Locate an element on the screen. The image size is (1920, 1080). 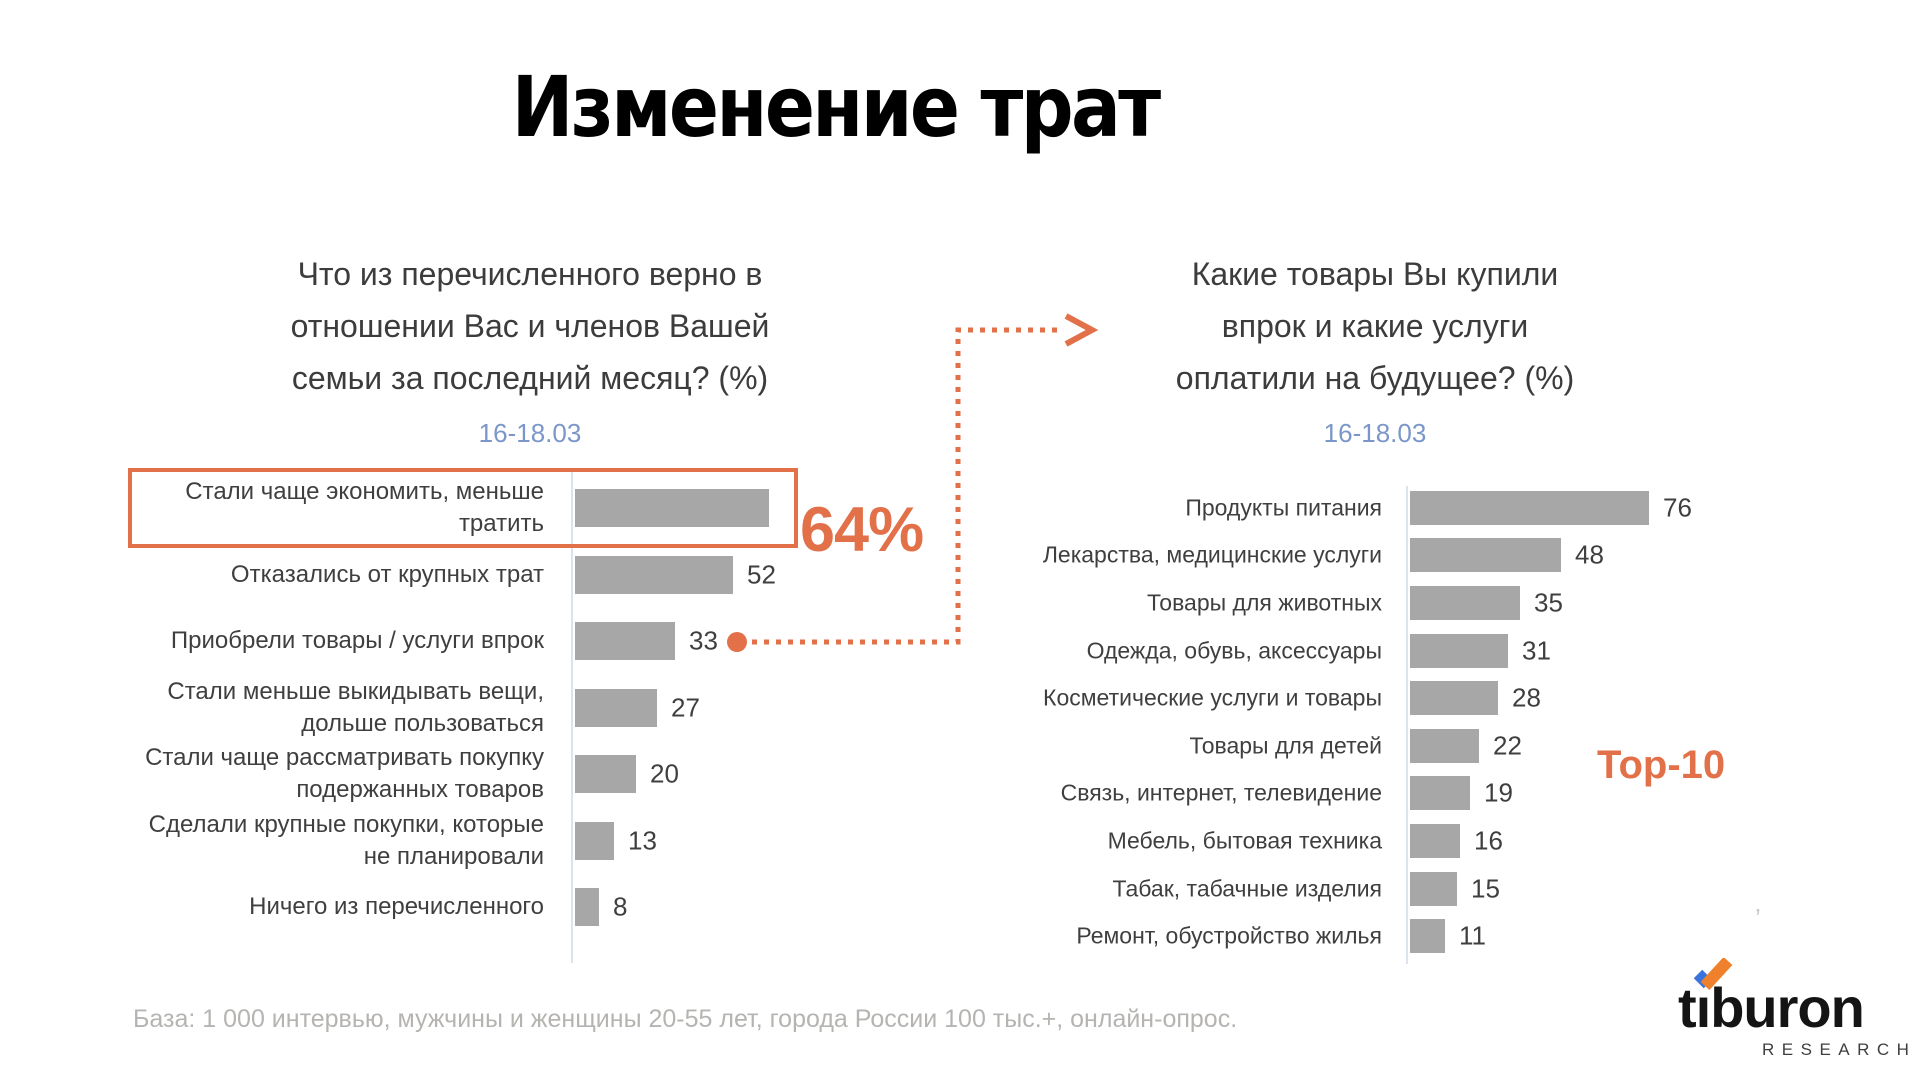
bar-value: 33 is located at coordinates (703, 640).